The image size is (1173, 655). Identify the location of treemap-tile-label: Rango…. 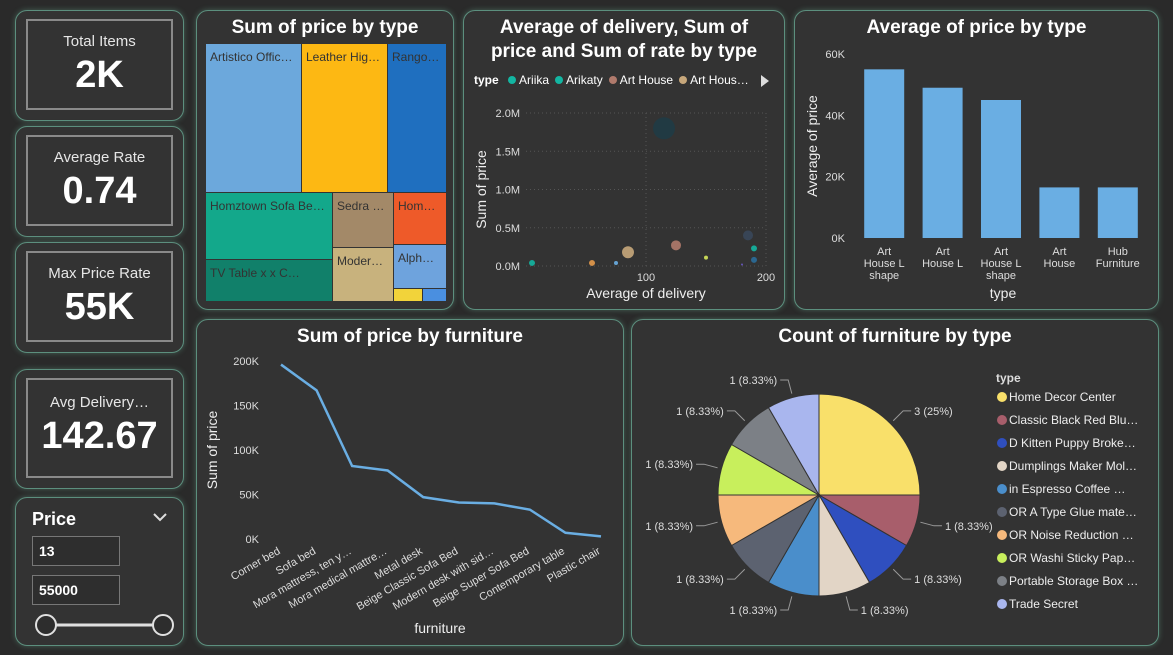
(416, 57).